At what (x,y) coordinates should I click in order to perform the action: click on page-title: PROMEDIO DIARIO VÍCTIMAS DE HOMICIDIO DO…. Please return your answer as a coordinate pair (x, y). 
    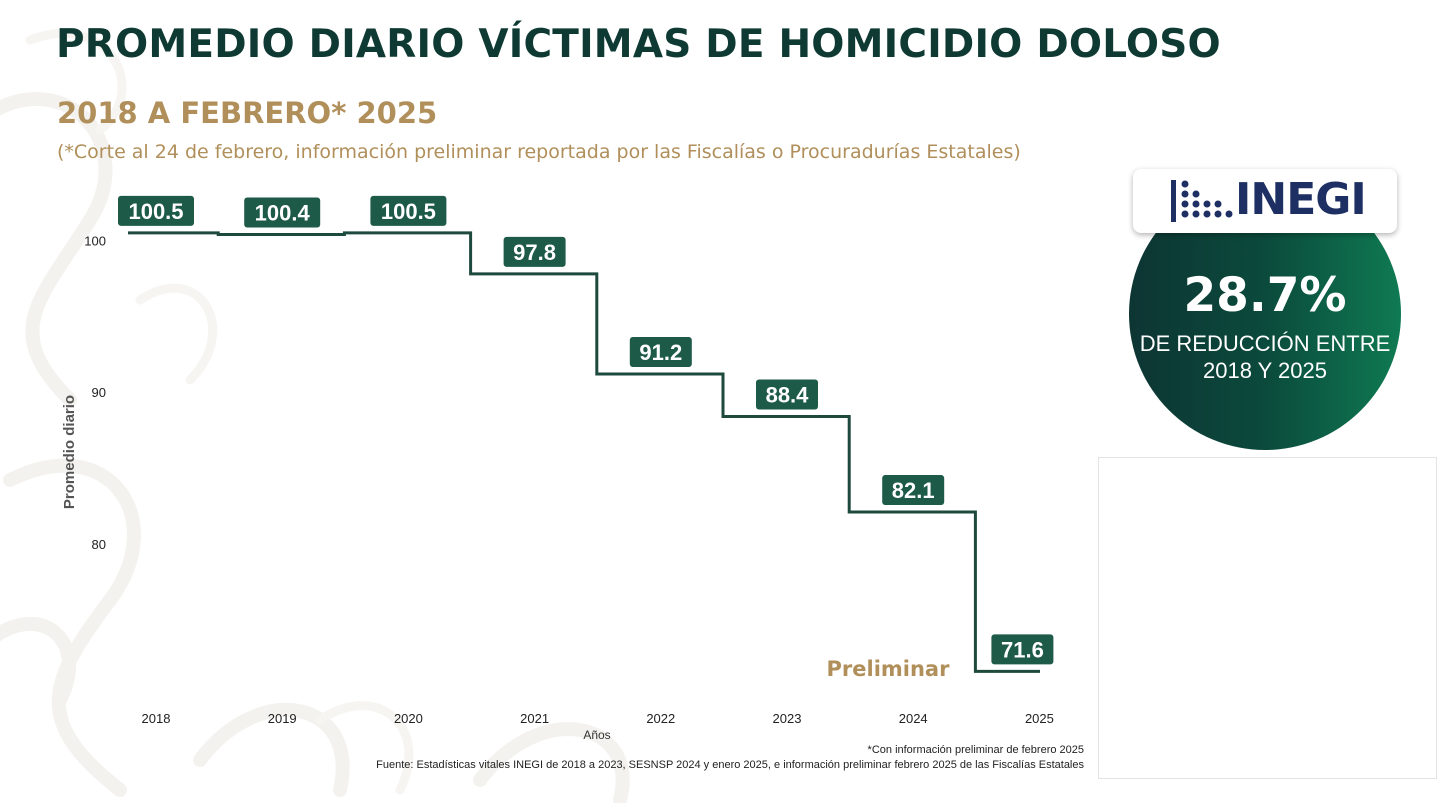
    Looking at the image, I should click on (638, 44).